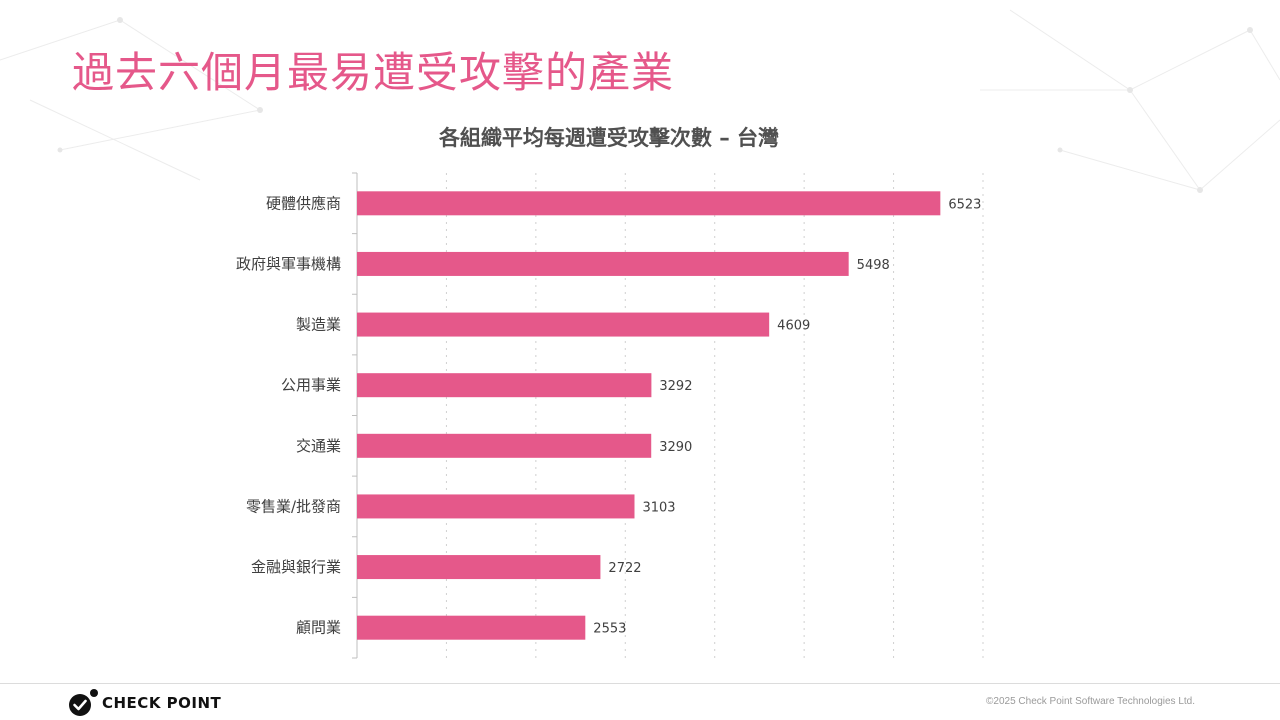 This screenshot has width=1280, height=720. Describe the element at coordinates (373, 72) in the screenshot. I see `slide-title: 過去六個月最易遭受攻擊的產業` at that location.